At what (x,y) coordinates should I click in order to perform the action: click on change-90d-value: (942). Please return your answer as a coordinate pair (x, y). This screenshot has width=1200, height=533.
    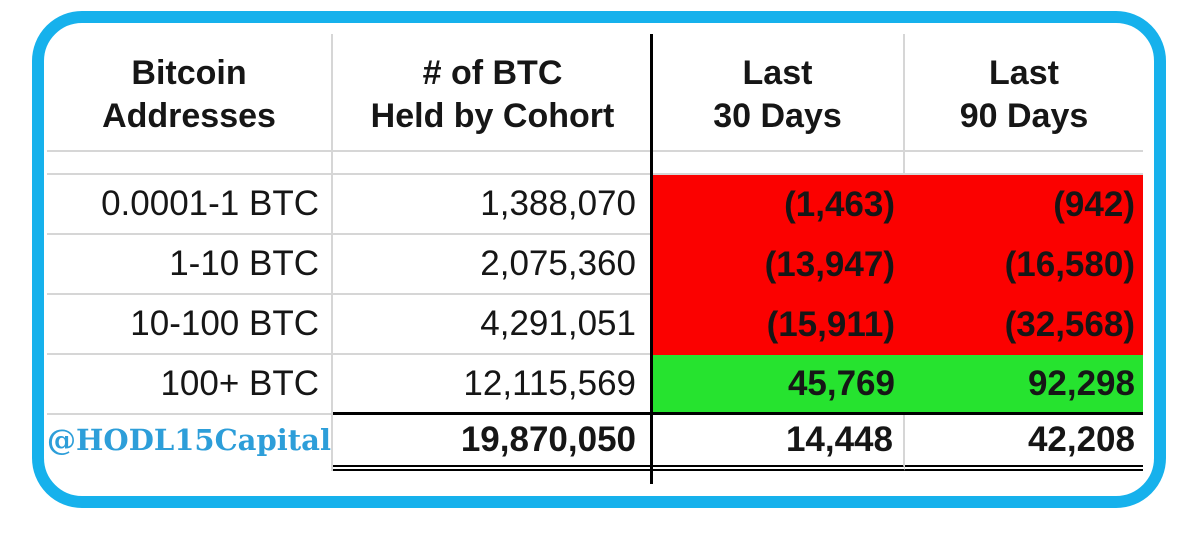
    Looking at the image, I should click on (1024, 205).